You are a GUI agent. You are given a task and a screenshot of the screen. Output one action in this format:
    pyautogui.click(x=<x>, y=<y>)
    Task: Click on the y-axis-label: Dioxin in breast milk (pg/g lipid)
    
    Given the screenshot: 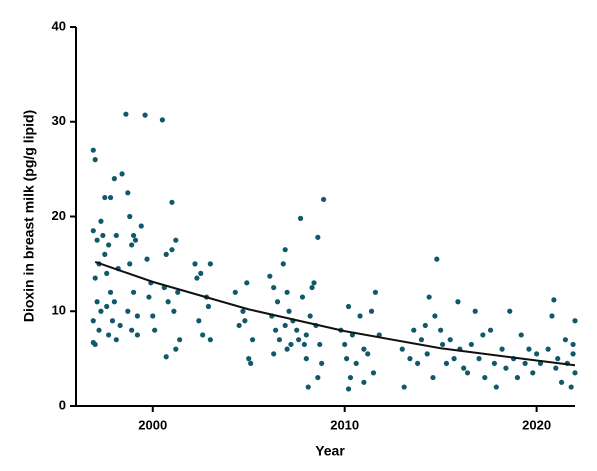 What is the action you would take?
    pyautogui.click(x=29, y=216)
    